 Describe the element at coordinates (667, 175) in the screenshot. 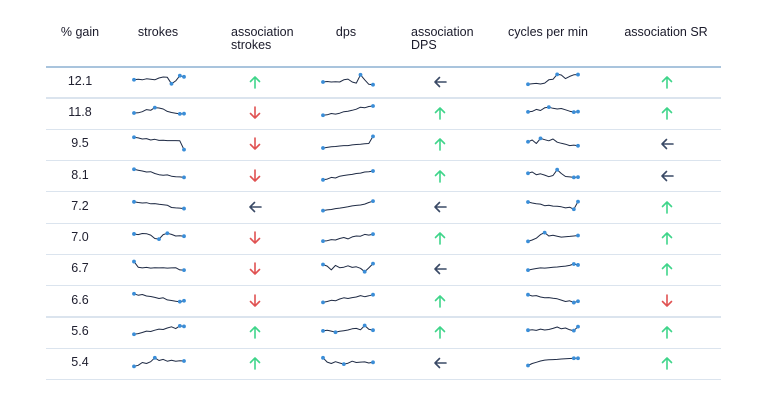

I see `association-sr-left-arrow-icon` at that location.